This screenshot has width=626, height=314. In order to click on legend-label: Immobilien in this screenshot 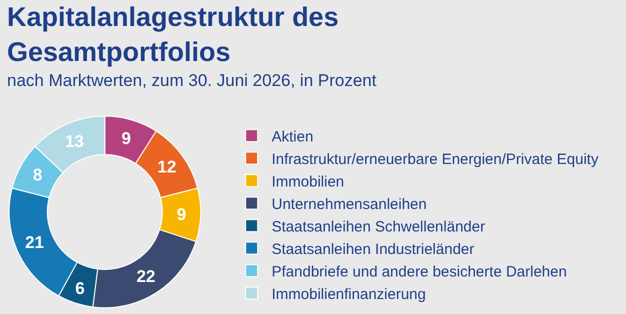, I will do `click(308, 181)`.